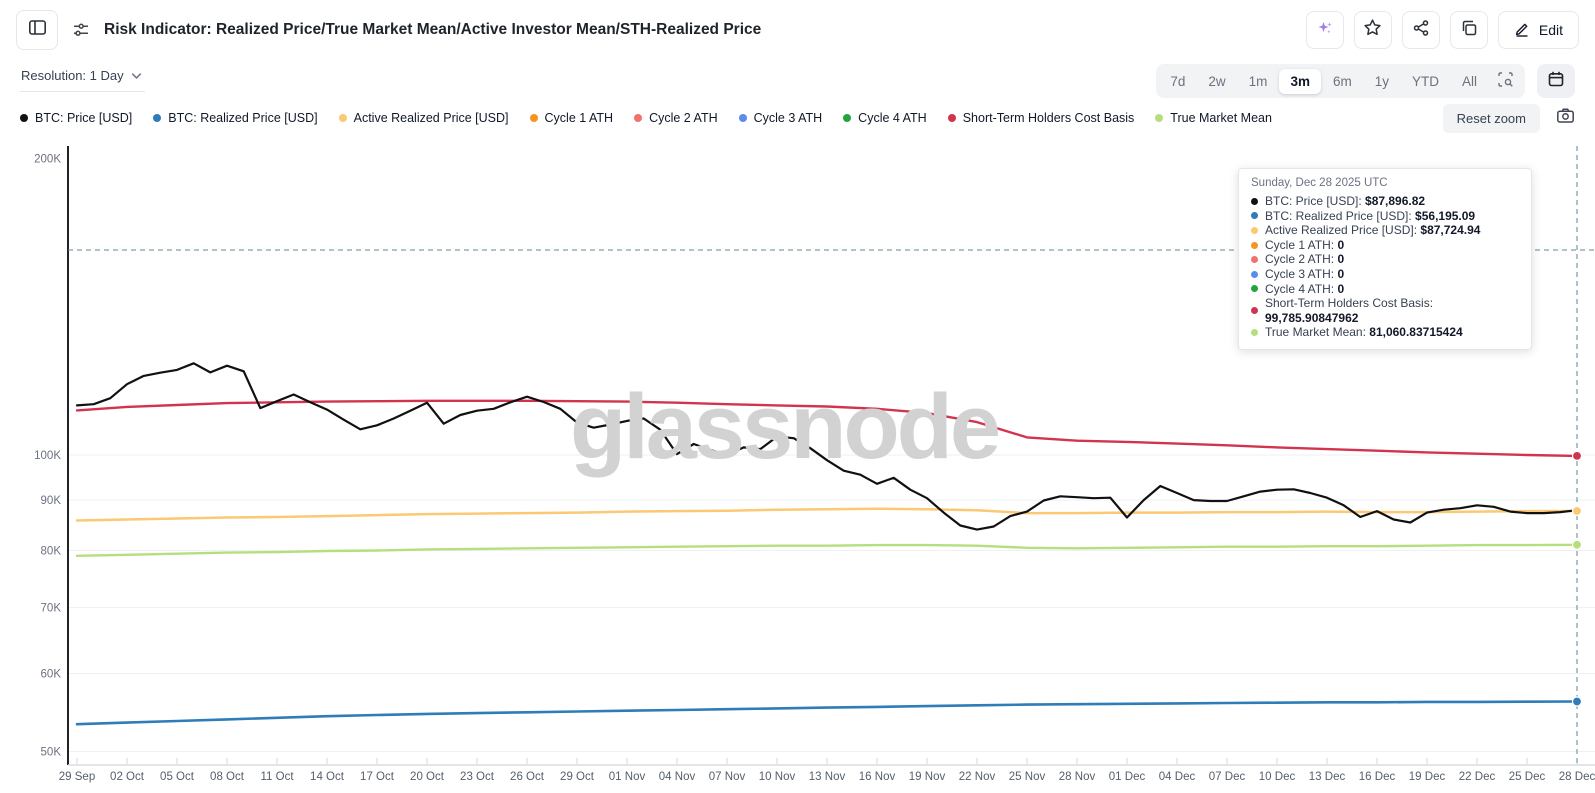 The image size is (1595, 793). Describe the element at coordinates (677, 777) in the screenshot. I see `x-axis-label: 04 Nov` at that location.